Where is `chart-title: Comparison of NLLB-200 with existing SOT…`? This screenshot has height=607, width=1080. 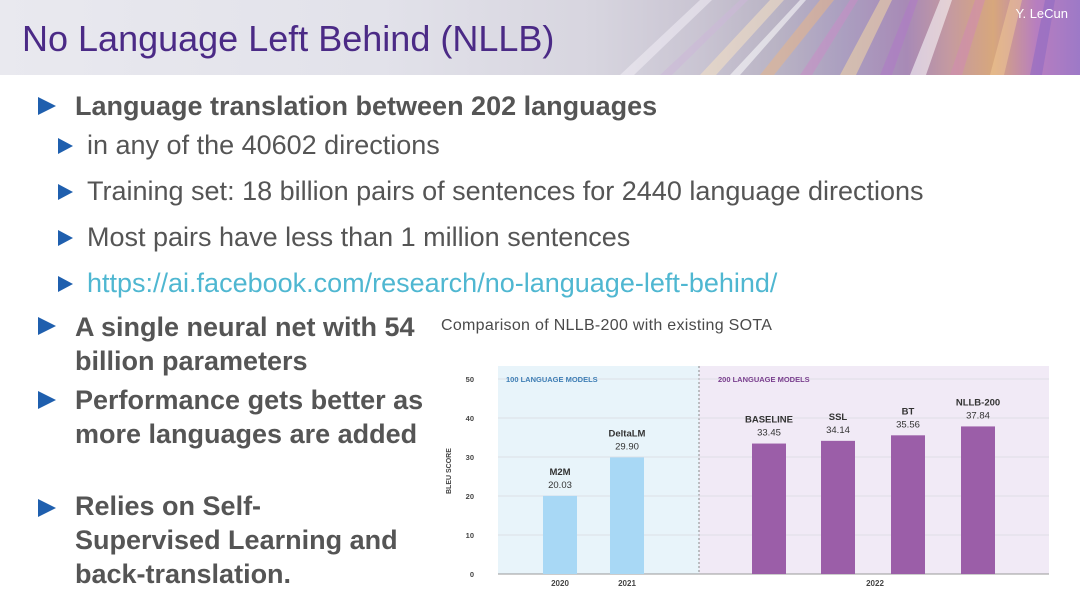 chart-title: Comparison of NLLB-200 with existing SOT… is located at coordinates (607, 325).